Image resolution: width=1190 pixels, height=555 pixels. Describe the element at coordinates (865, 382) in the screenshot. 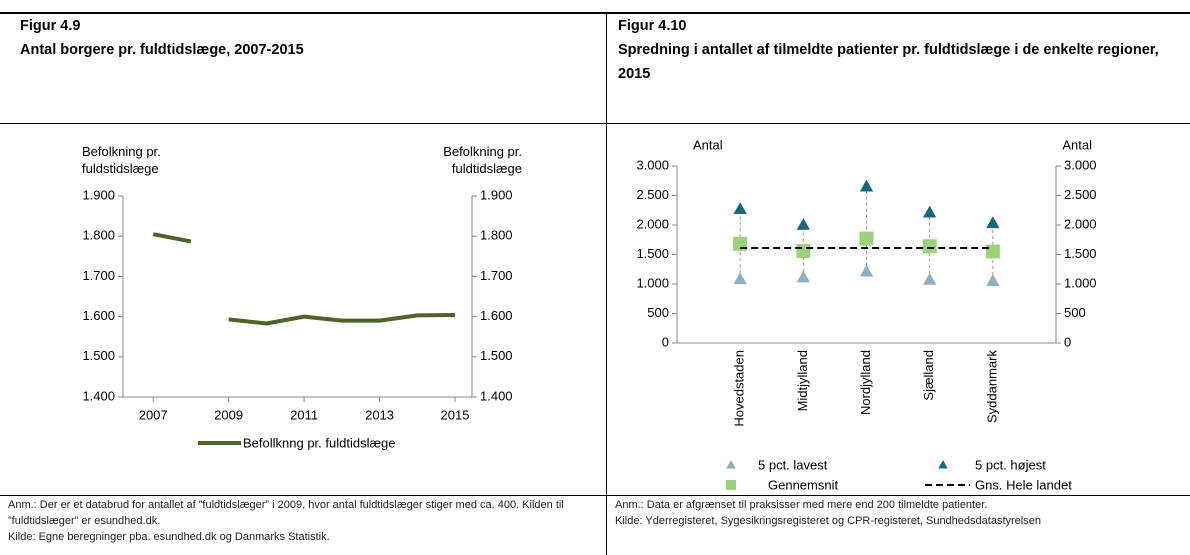

I see `x-tick-label: Nordjylland` at that location.